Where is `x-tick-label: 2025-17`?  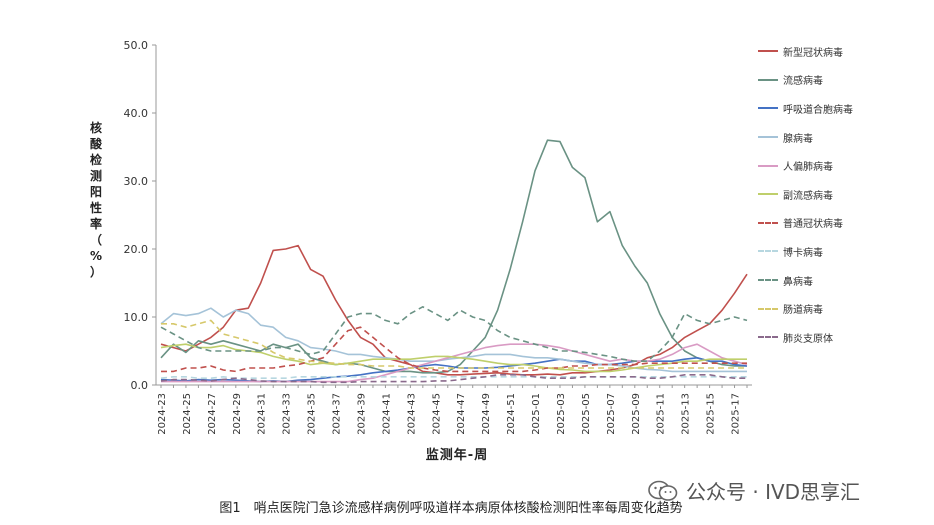 x-tick-label: 2025-17 is located at coordinates (736, 414).